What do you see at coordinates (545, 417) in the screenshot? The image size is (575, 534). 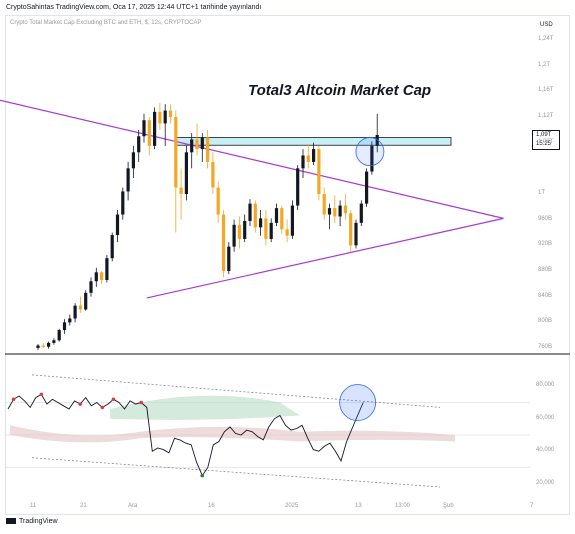 I see `indicator-tick-label: 60,000` at bounding box center [545, 417].